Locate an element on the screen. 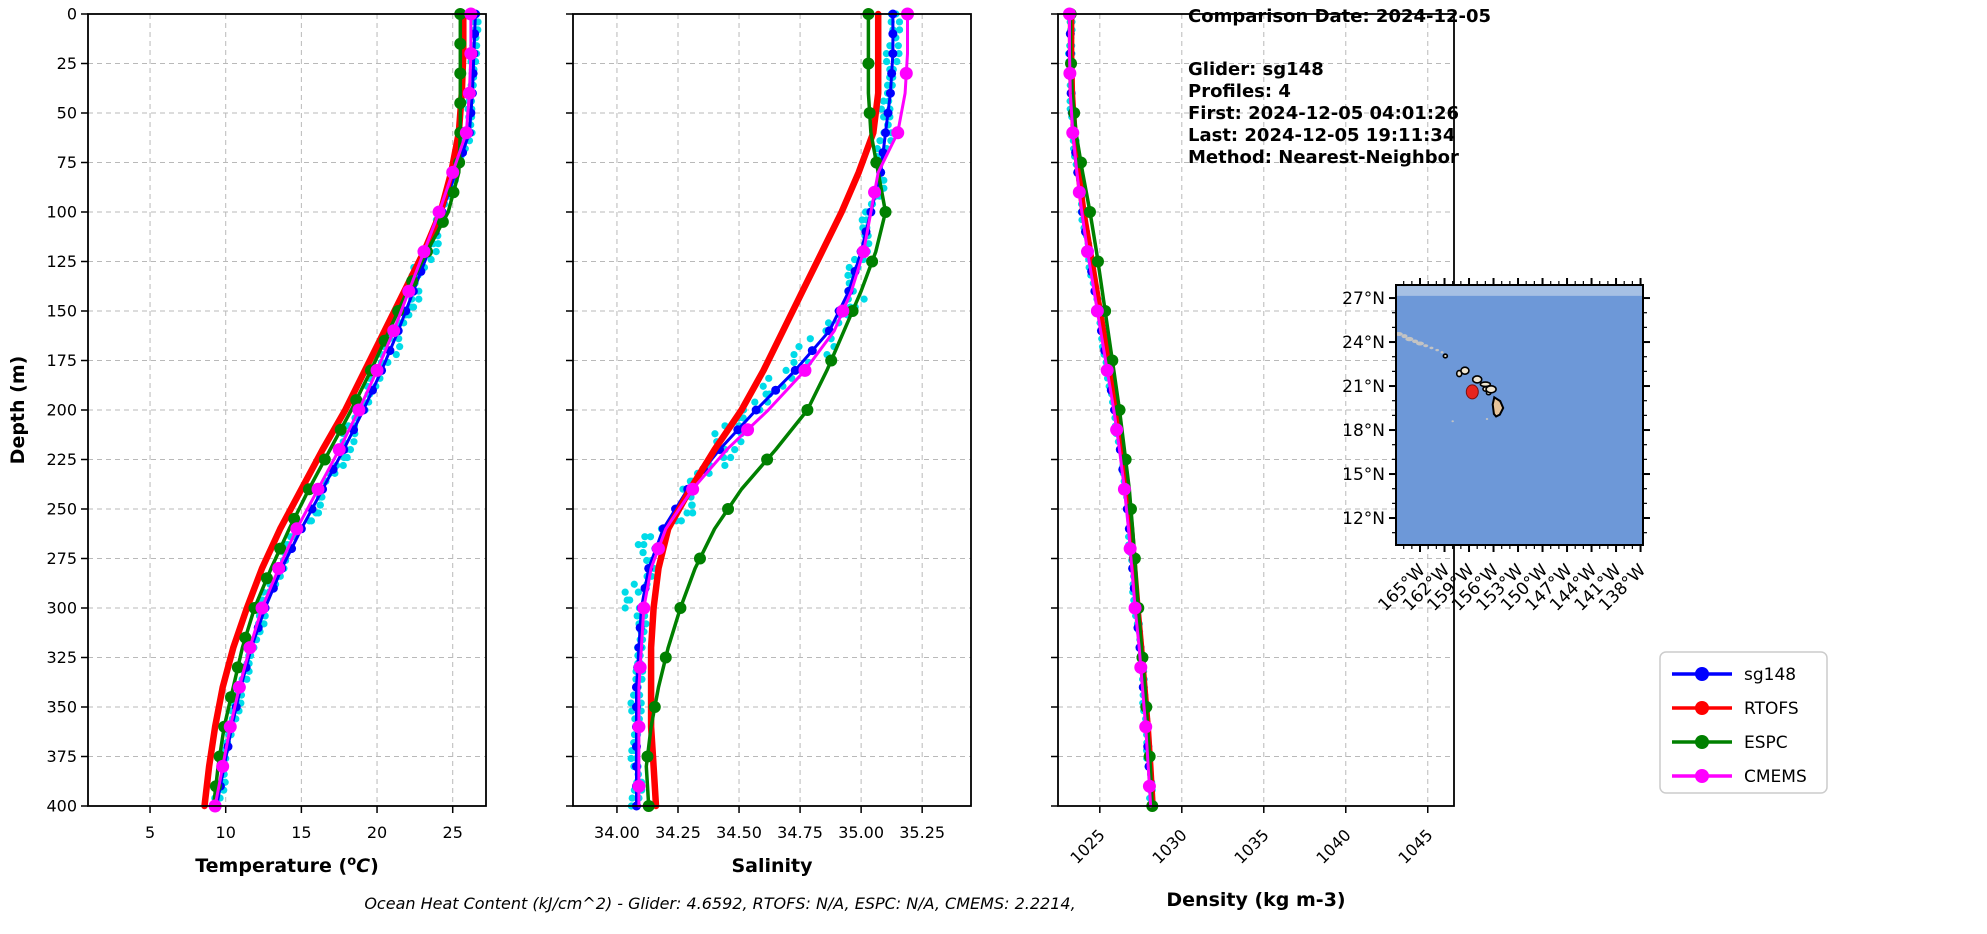 This screenshot has width=1987, height=934. temperature-series-CMEMS is located at coordinates (343, 410).